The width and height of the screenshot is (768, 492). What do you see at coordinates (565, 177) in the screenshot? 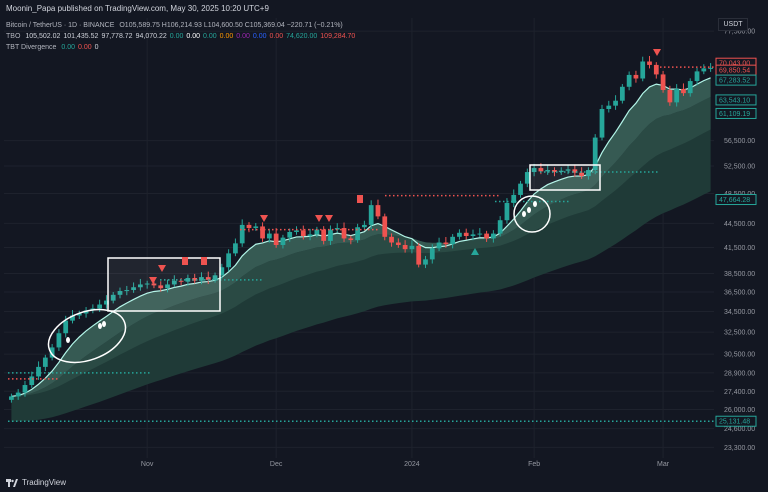
I see `annotation-box` at bounding box center [565, 177].